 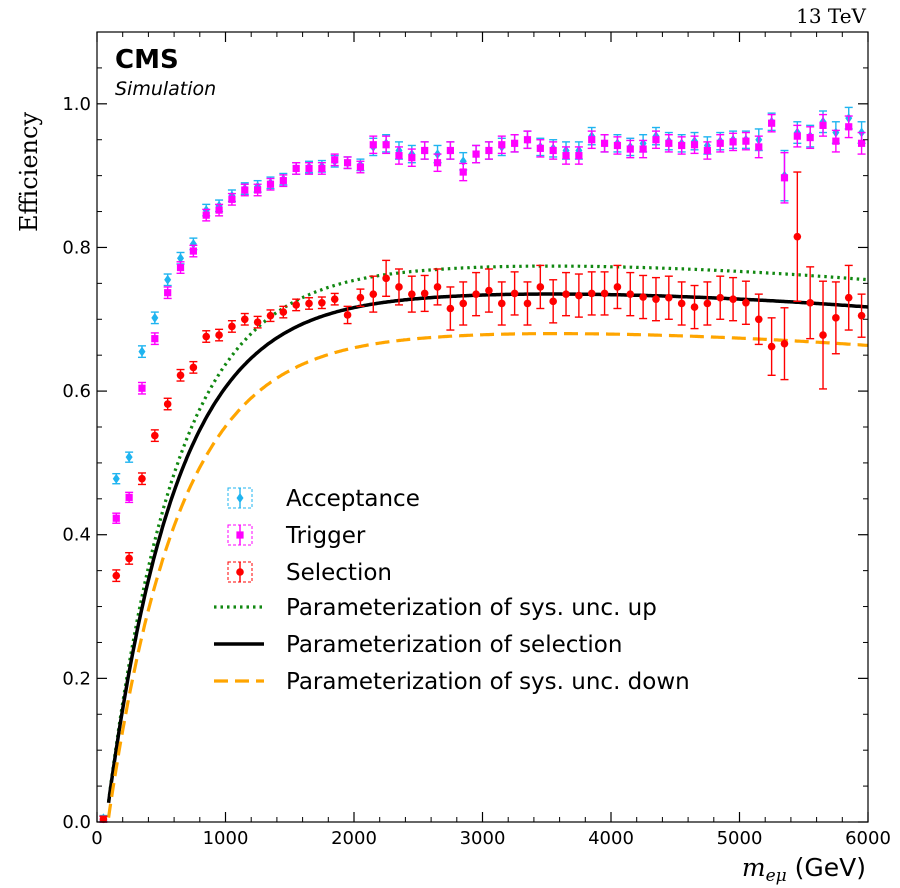 I want to click on y-tick-label: 0.0, so click(x=76, y=822).